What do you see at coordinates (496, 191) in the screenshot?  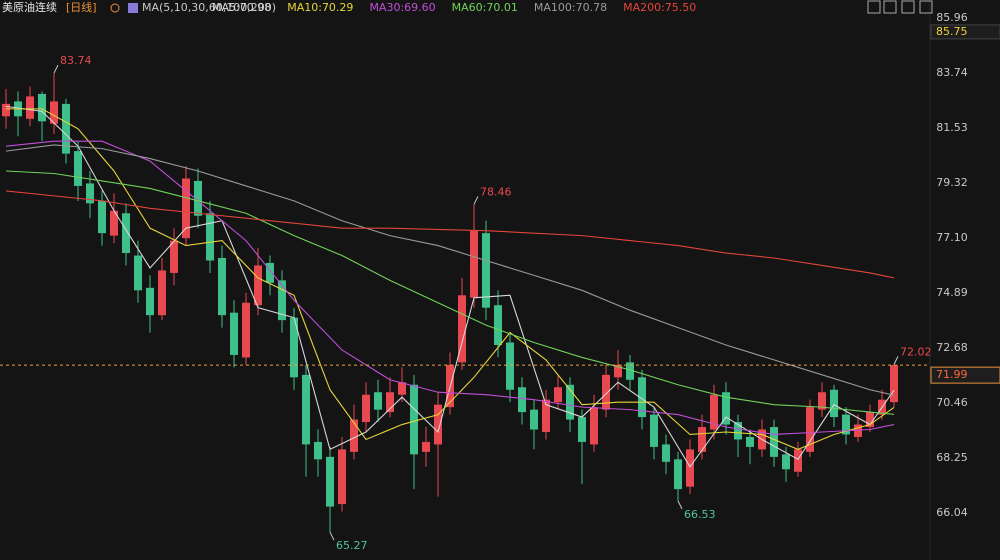 I see `high-label: 78.46` at bounding box center [496, 191].